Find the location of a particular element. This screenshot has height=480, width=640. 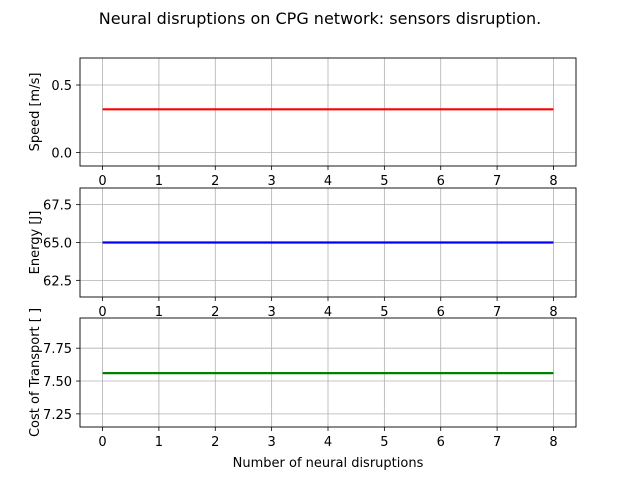

y-tick-label: 62.5 is located at coordinates (57, 281).